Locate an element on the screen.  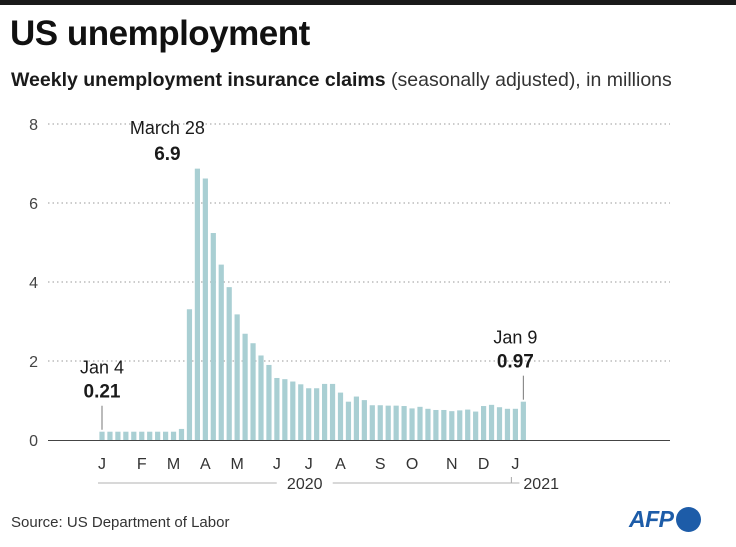
top-rule is located at coordinates (368, 2).